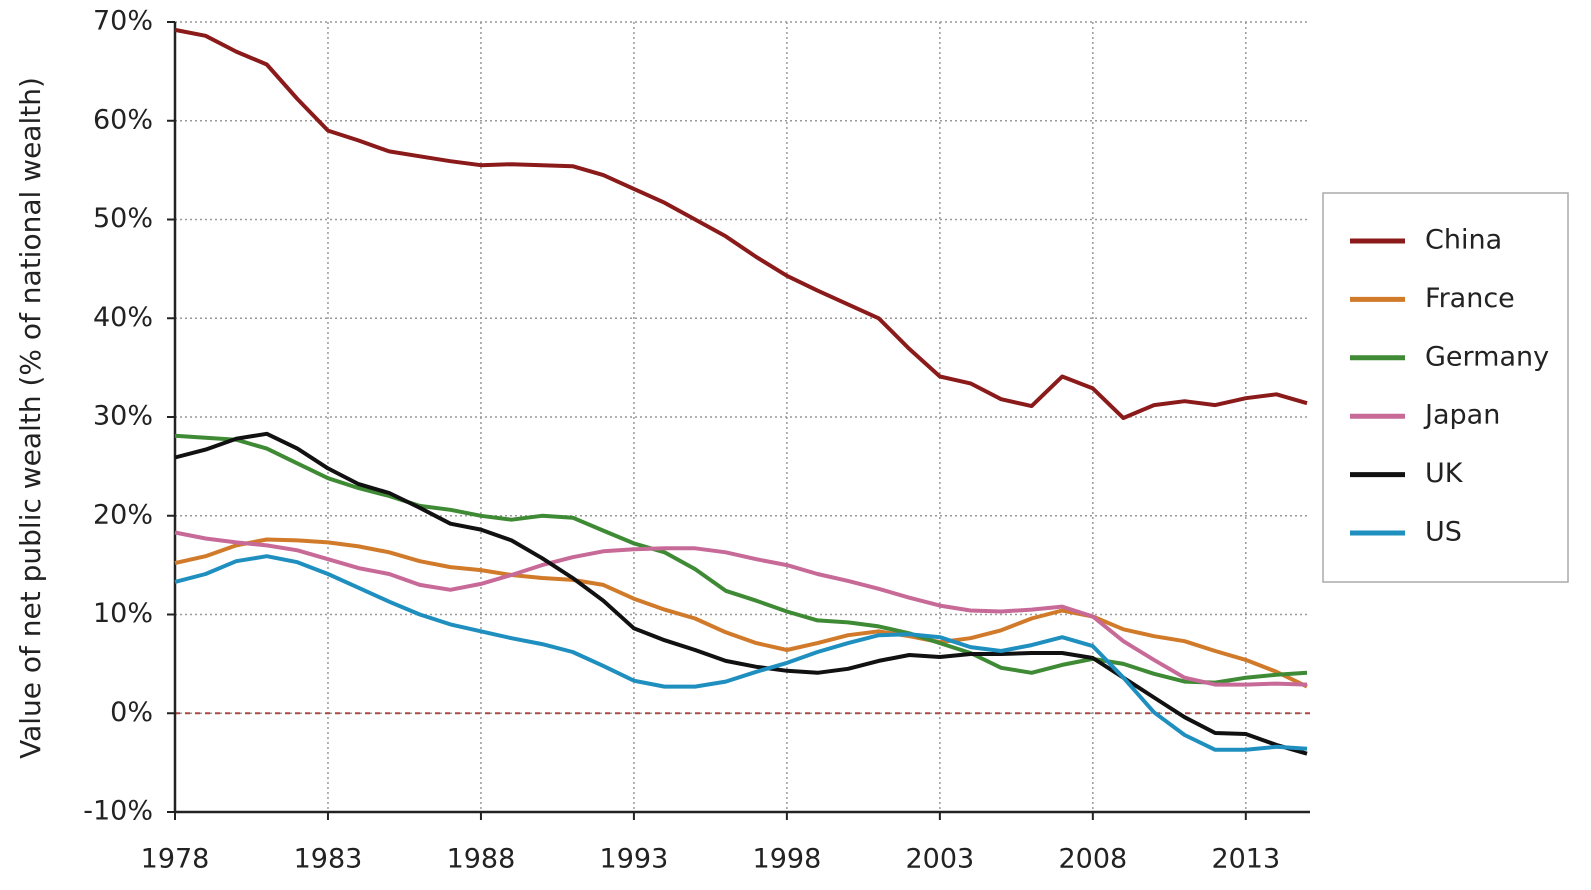 The height and width of the screenshot is (890, 1591). What do you see at coordinates (1487, 356) in the screenshot?
I see `legend-label: Germany` at bounding box center [1487, 356].